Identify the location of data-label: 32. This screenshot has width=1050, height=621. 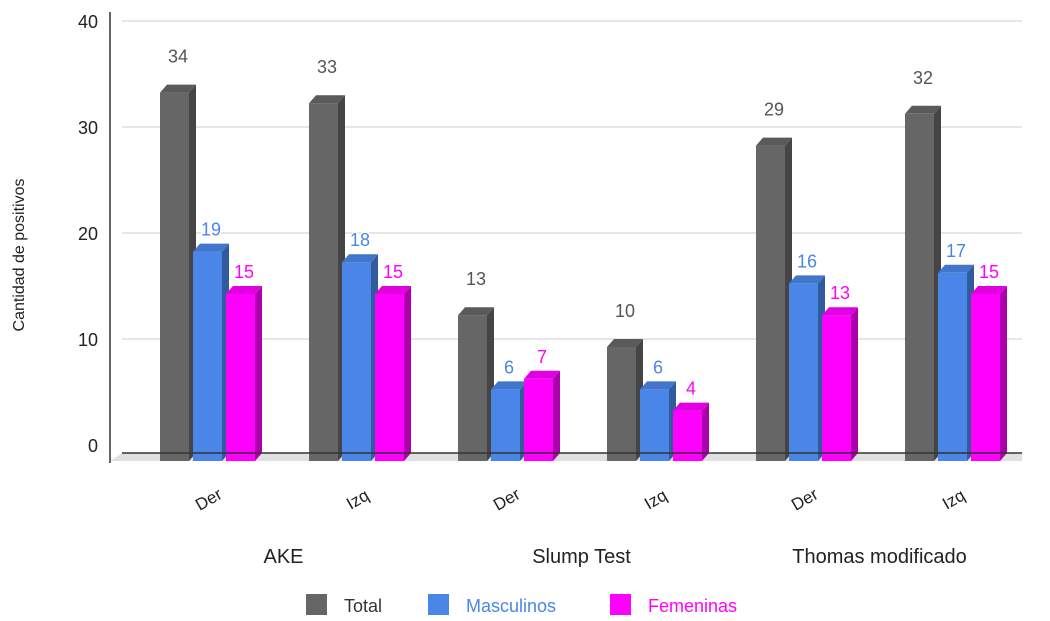
(923, 78).